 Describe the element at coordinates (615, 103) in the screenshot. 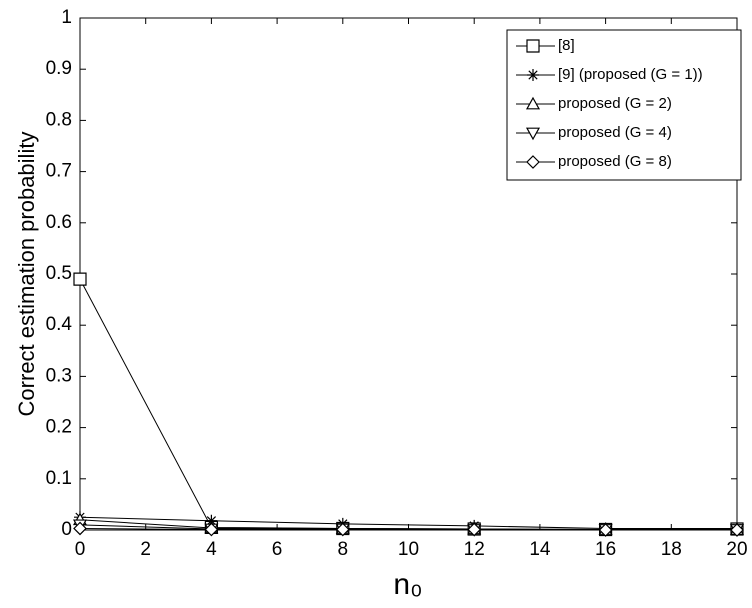

I see `legend-label: proposed (G = 2)` at that location.